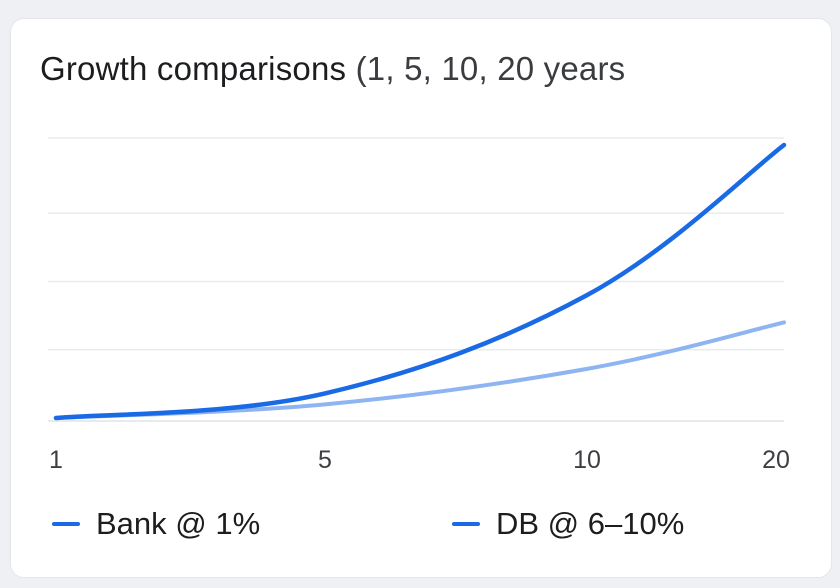 Image resolution: width=840 pixels, height=588 pixels. What do you see at coordinates (490, 68) in the screenshot?
I see `chart-subtitle: (1, 5, 10, 20 years` at bounding box center [490, 68].